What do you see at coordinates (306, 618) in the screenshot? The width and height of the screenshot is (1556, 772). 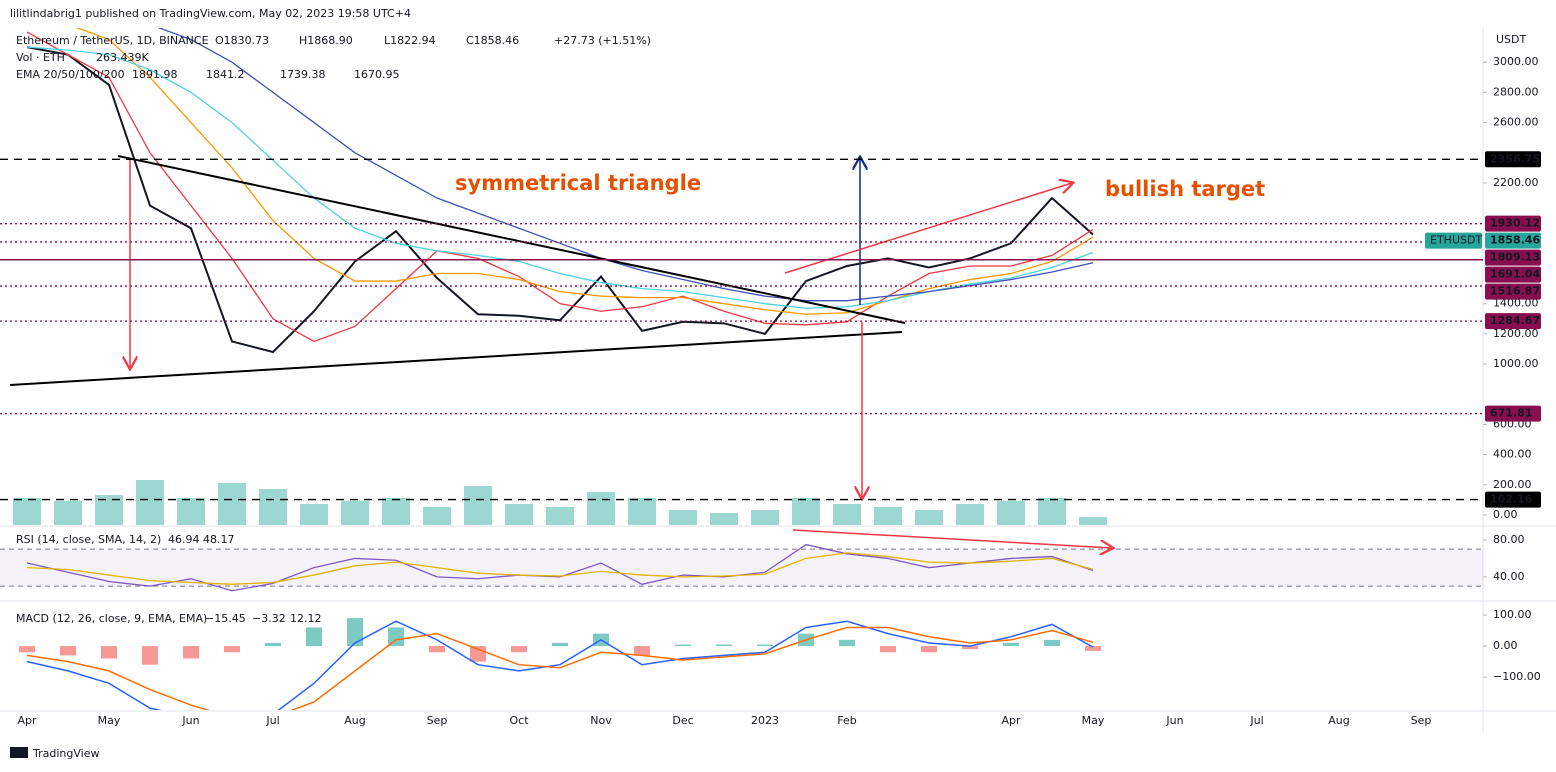 I see `macd-value: 12.12` at bounding box center [306, 618].